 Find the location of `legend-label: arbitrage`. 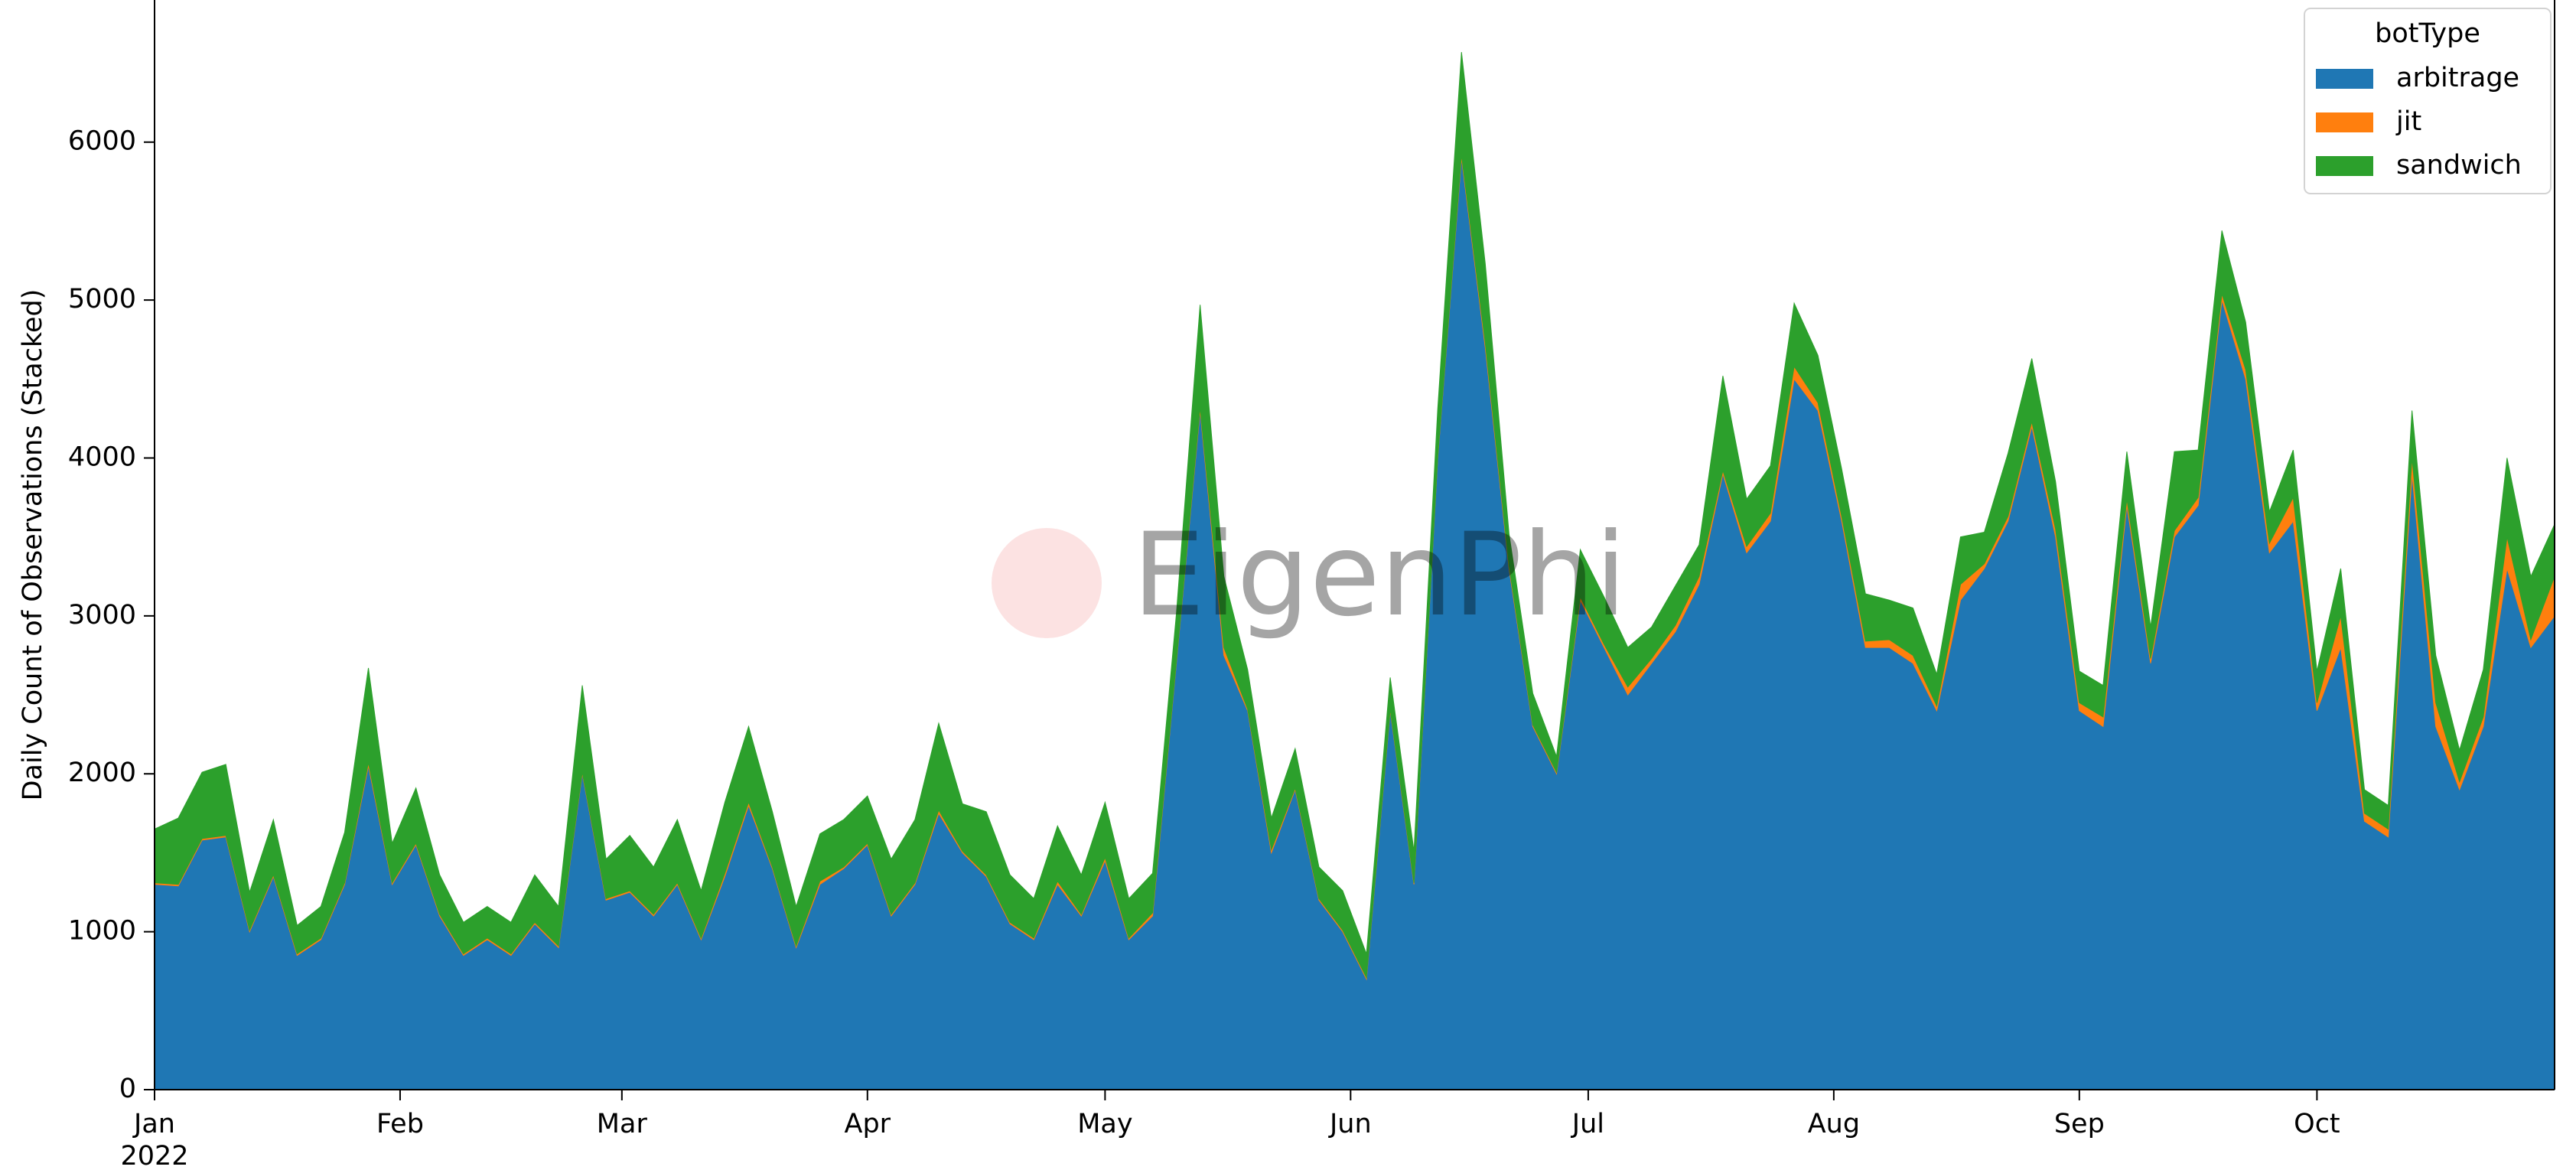

legend-label: arbitrage is located at coordinates (2457, 78).